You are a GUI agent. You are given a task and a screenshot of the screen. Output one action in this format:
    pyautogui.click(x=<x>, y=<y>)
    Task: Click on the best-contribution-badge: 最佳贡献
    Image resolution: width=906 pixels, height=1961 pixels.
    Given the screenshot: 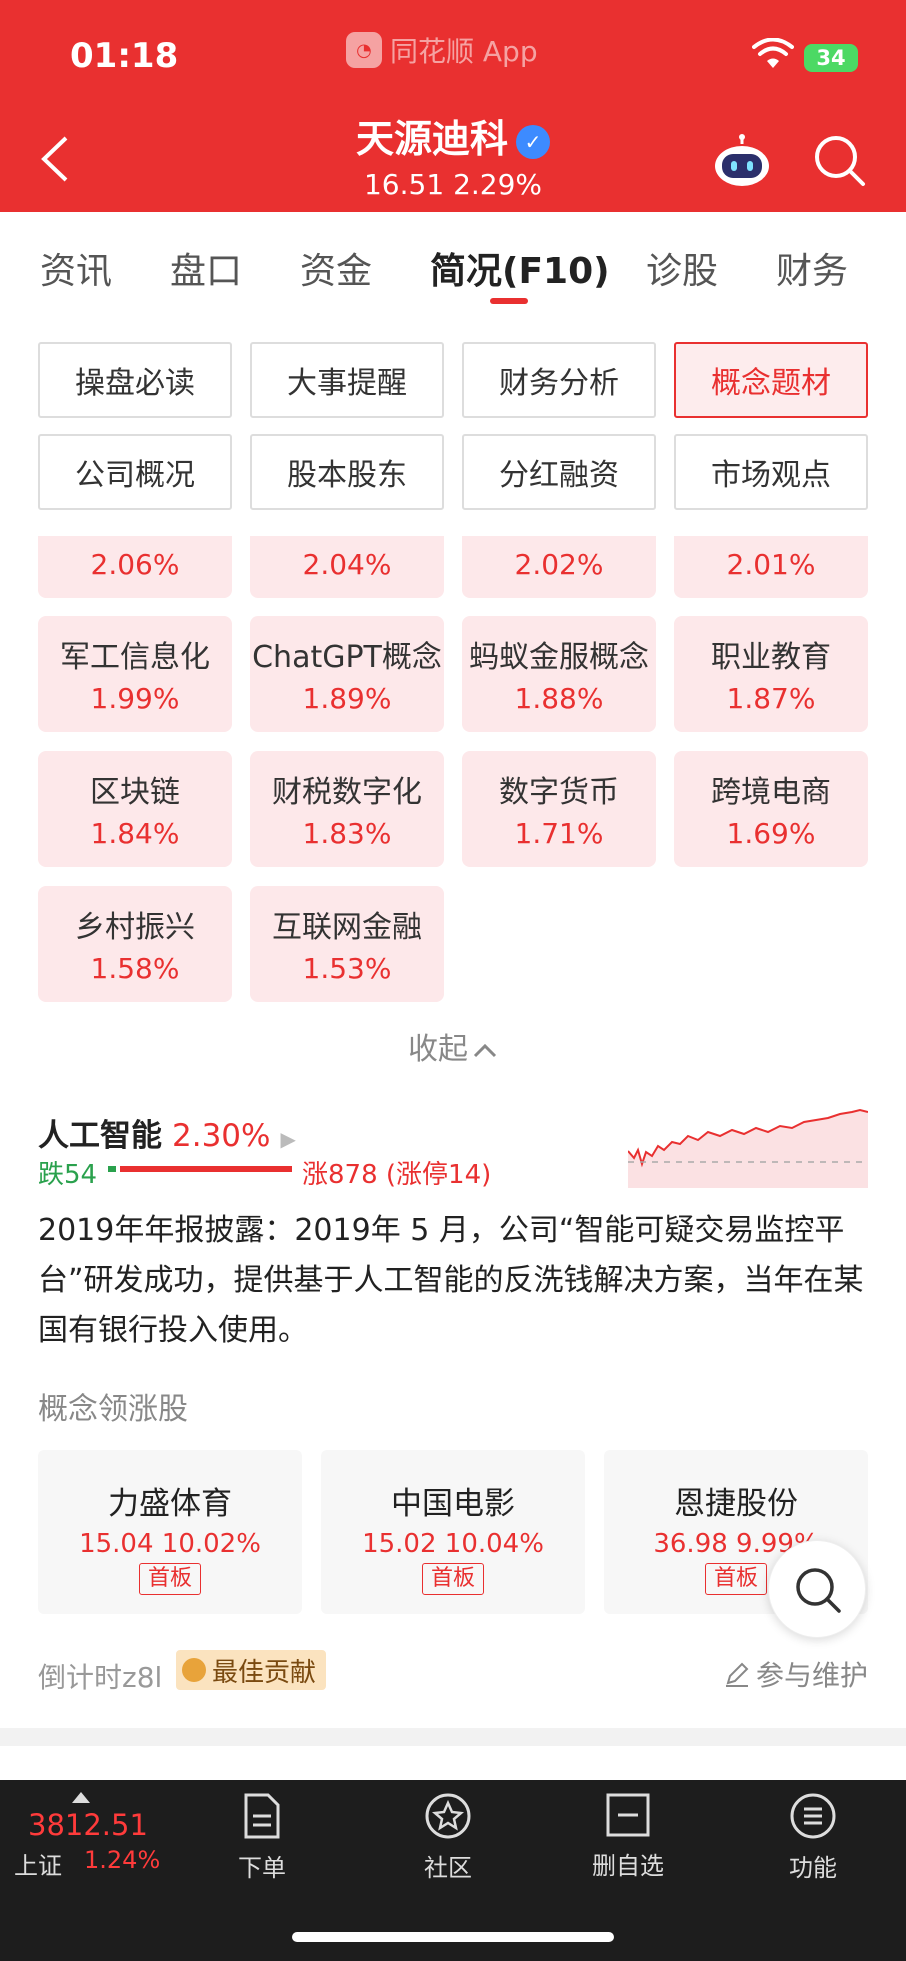 What is the action you would take?
    pyautogui.click(x=251, y=1670)
    